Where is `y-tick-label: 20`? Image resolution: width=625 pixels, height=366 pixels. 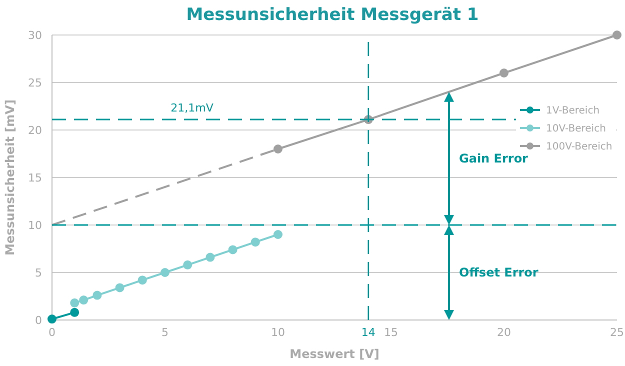
y-tick-label: 20 is located at coordinates (35, 130).